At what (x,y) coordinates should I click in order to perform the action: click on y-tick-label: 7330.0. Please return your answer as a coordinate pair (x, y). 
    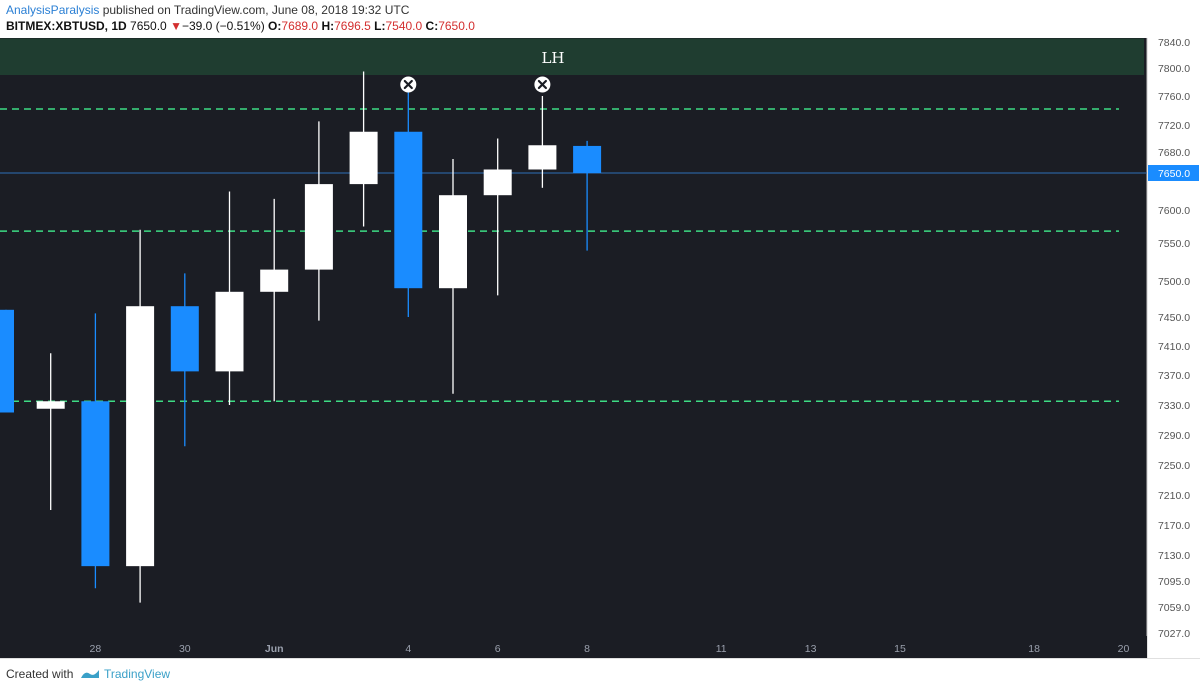
    Looking at the image, I should click on (1174, 406).